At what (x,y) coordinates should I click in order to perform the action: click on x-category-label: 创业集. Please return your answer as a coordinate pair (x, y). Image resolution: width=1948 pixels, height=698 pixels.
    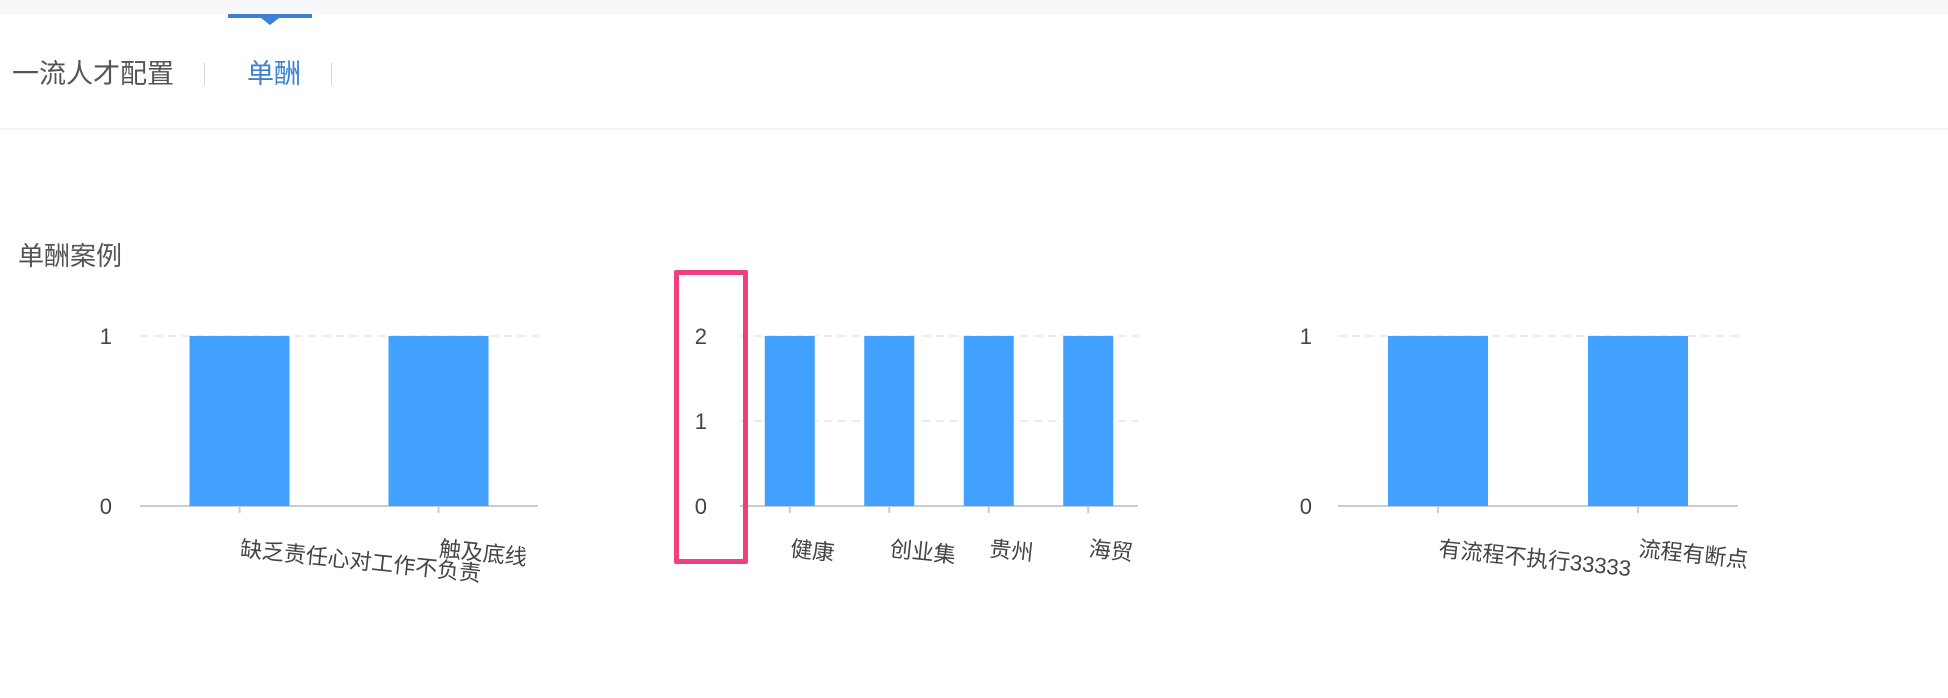
    Looking at the image, I should click on (923, 552).